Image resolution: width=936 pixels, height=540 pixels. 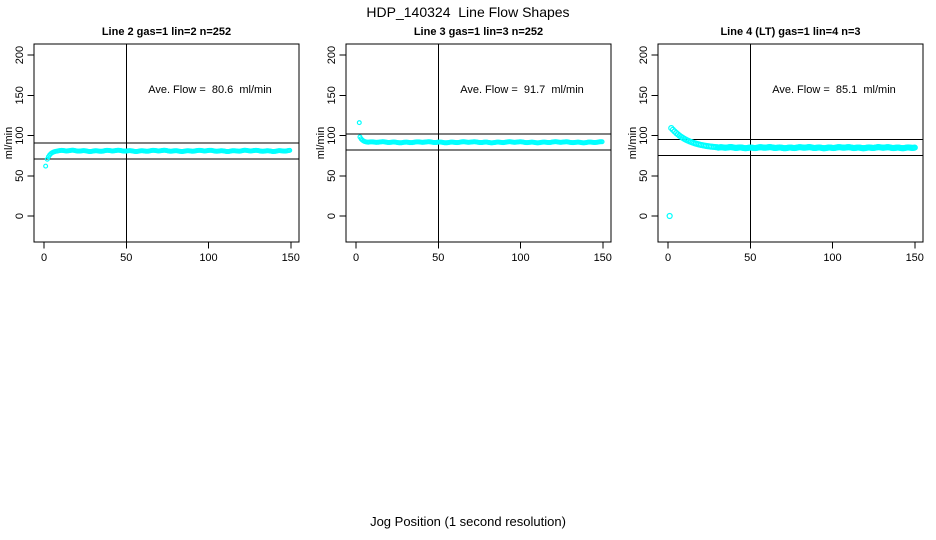 What do you see at coordinates (834, 90) in the screenshot?
I see `ave-flow-annotation: Ave. Flow = 85.1 ml/min` at bounding box center [834, 90].